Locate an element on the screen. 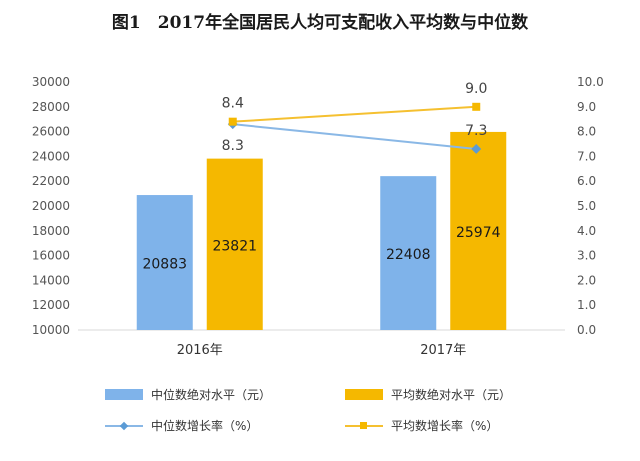 The image size is (640, 461). y-left-tick-label: 14000 is located at coordinates (51, 280).